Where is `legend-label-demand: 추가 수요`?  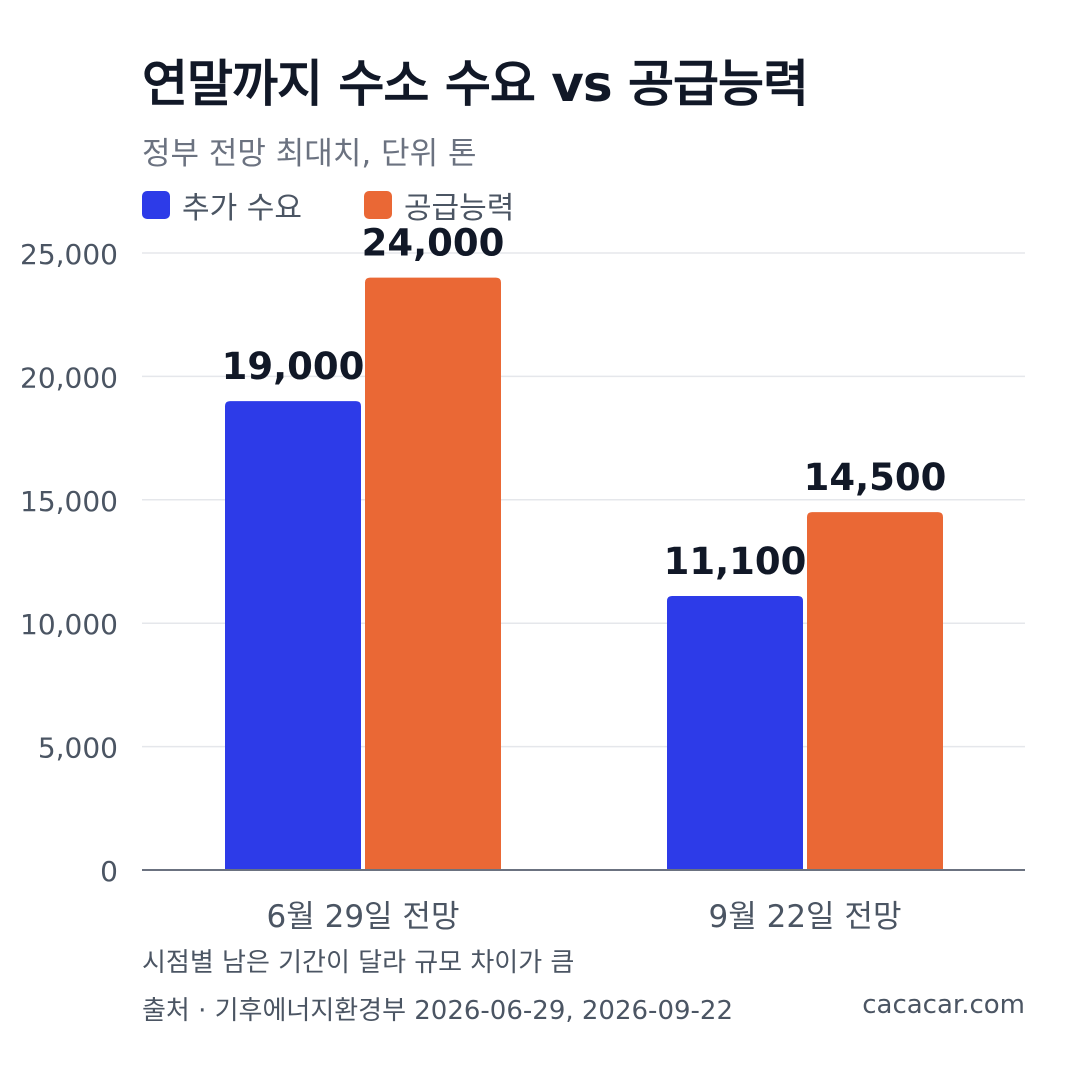
legend-label-demand: 추가 수요 is located at coordinates (242, 208).